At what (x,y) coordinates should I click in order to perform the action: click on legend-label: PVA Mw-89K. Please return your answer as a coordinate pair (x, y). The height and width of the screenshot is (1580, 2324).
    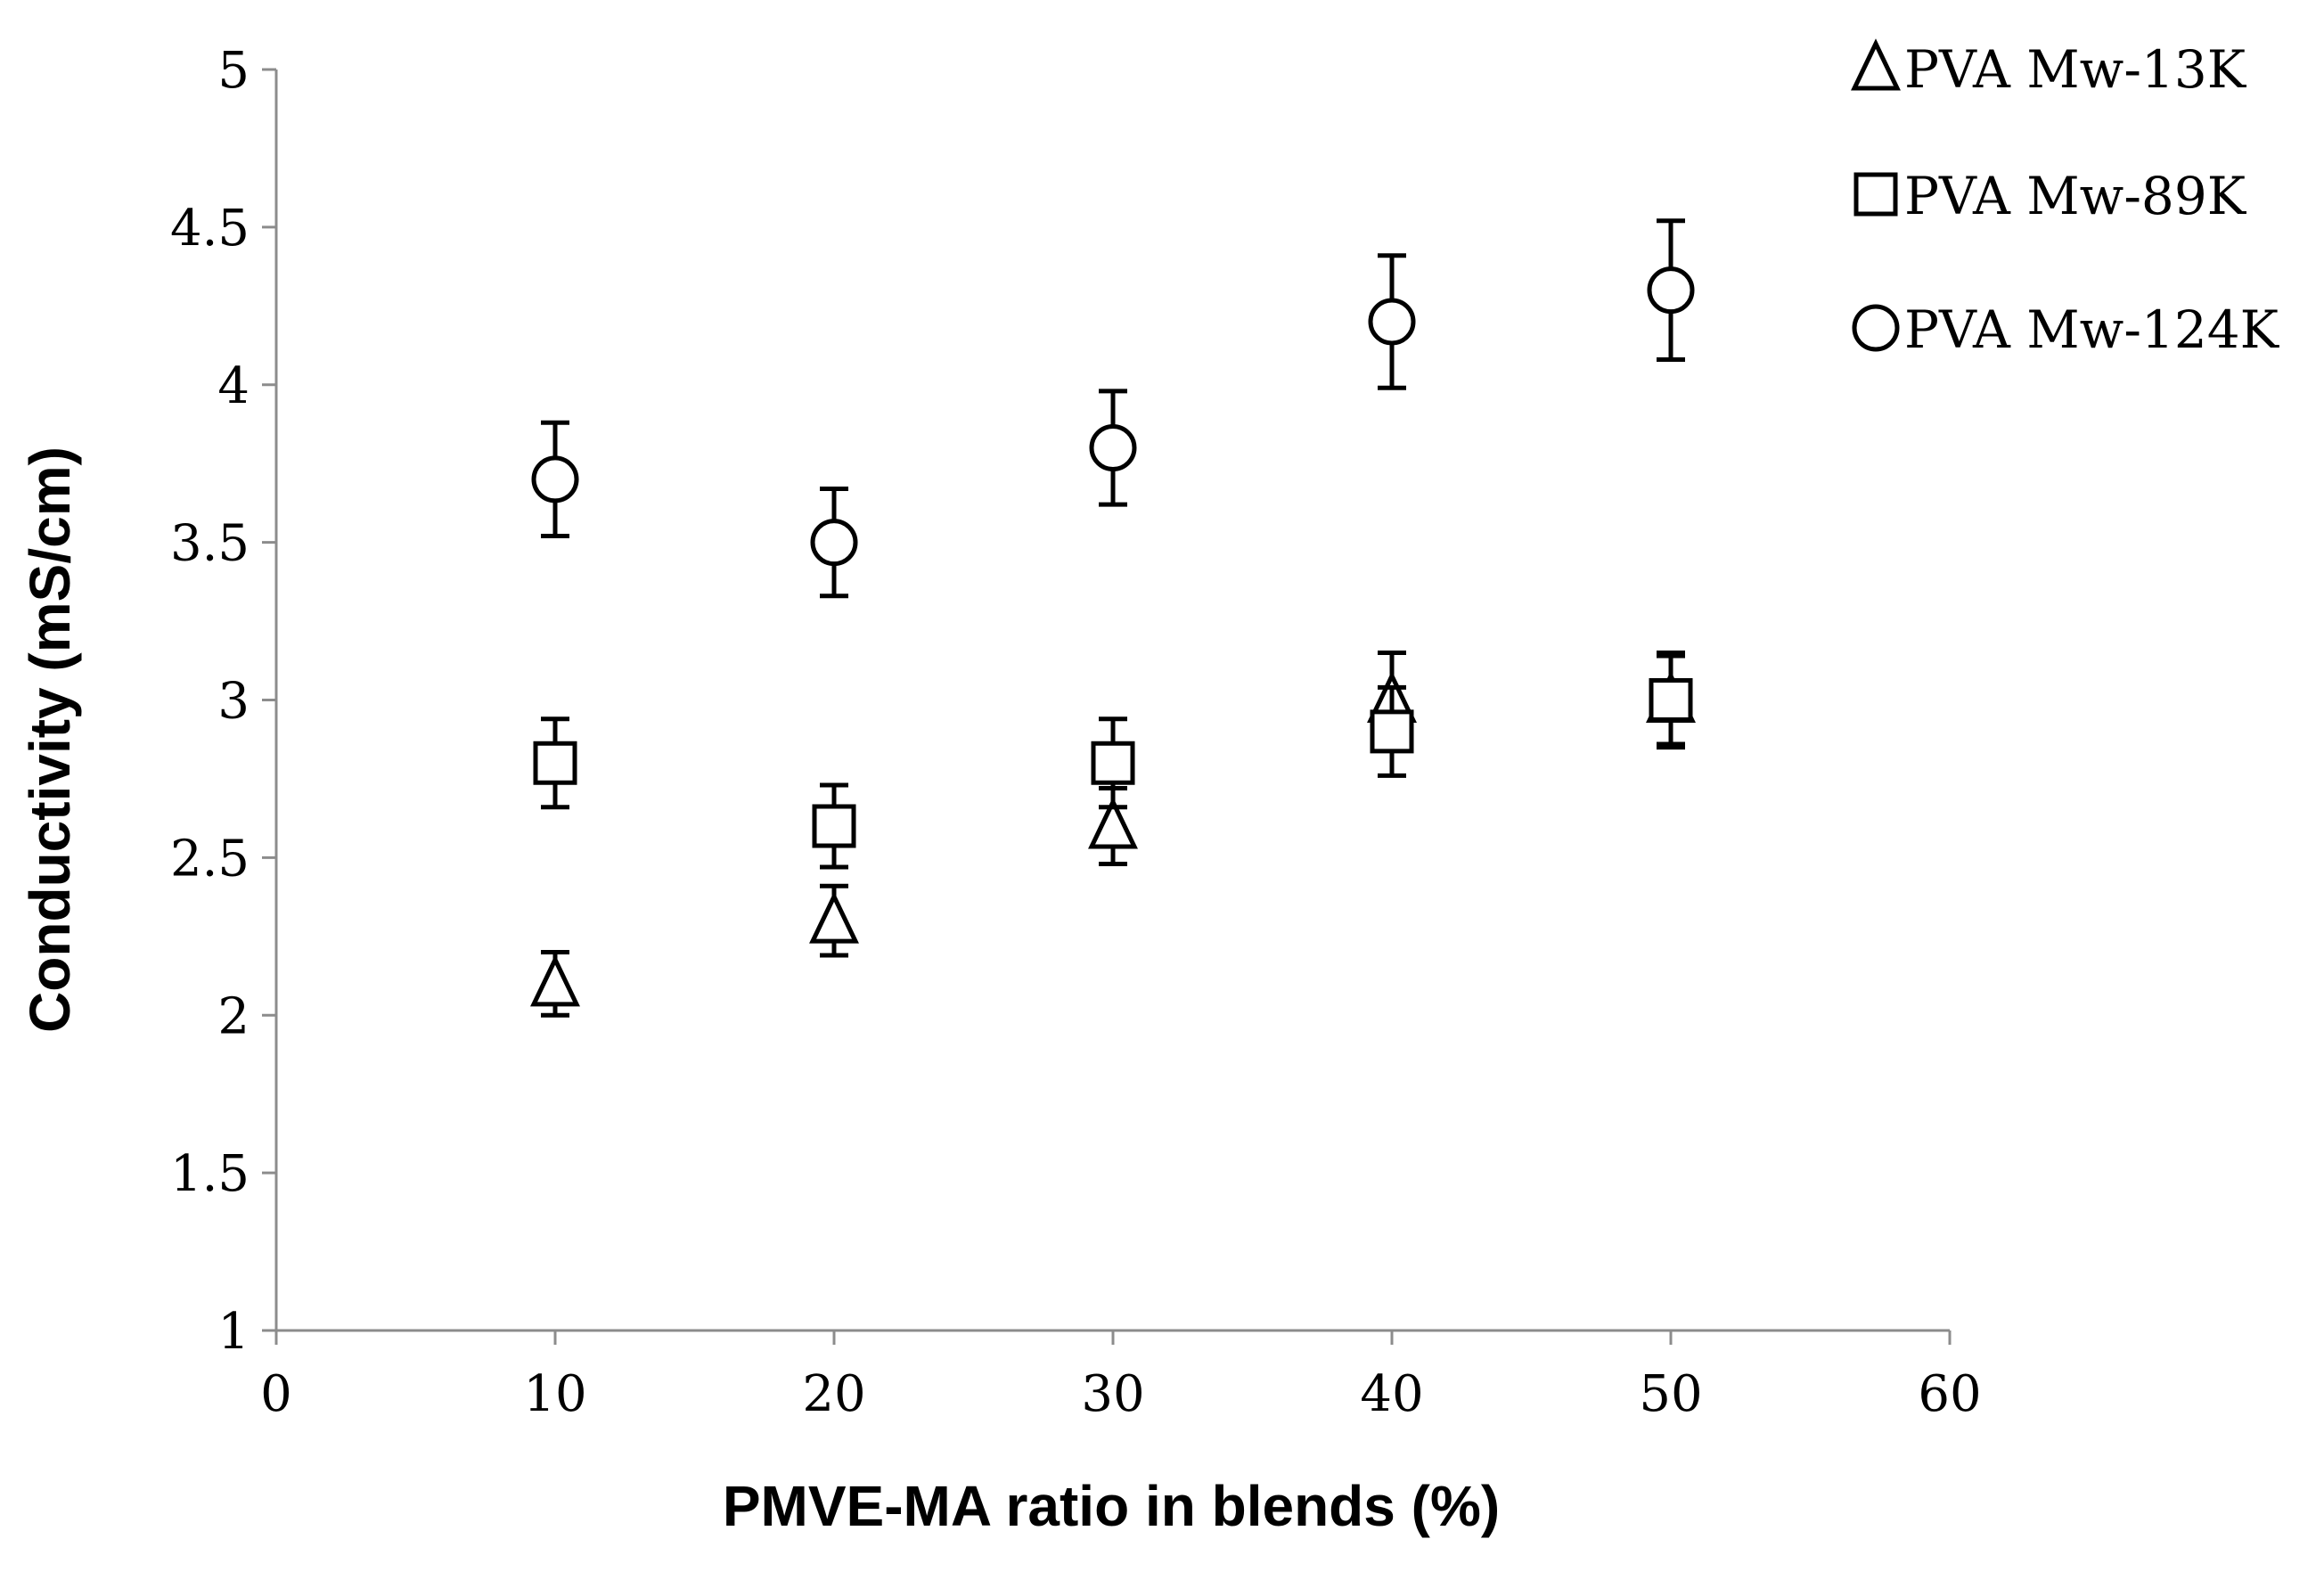
    Looking at the image, I should click on (2075, 196).